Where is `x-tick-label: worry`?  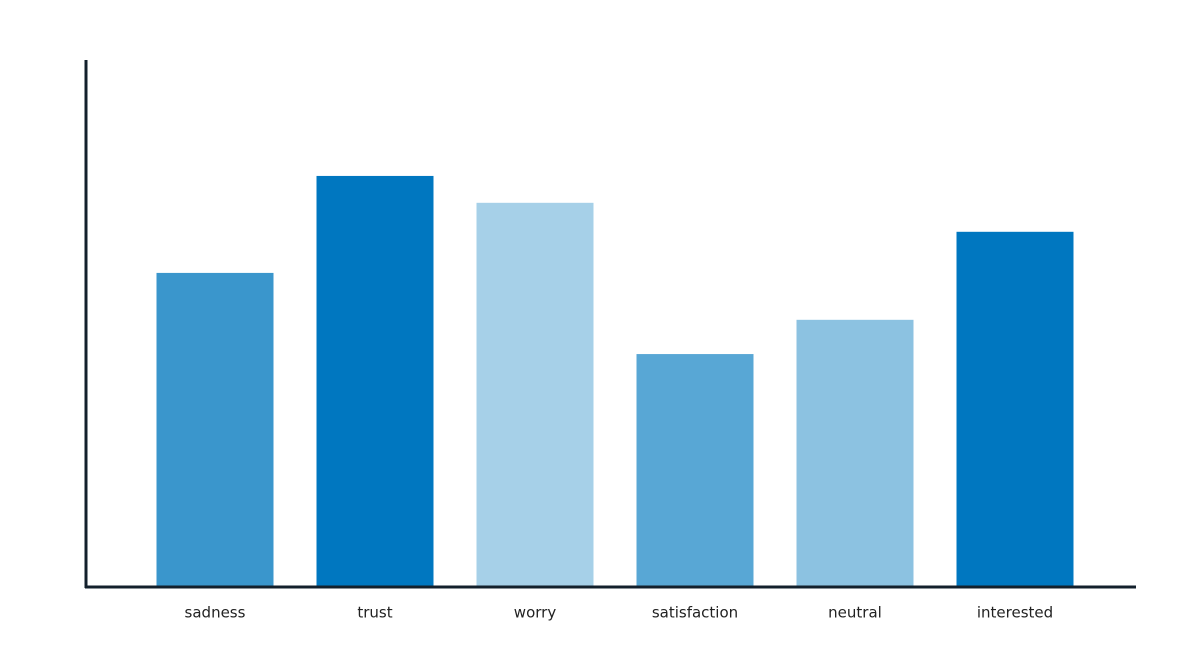 x-tick-label: worry is located at coordinates (535, 613).